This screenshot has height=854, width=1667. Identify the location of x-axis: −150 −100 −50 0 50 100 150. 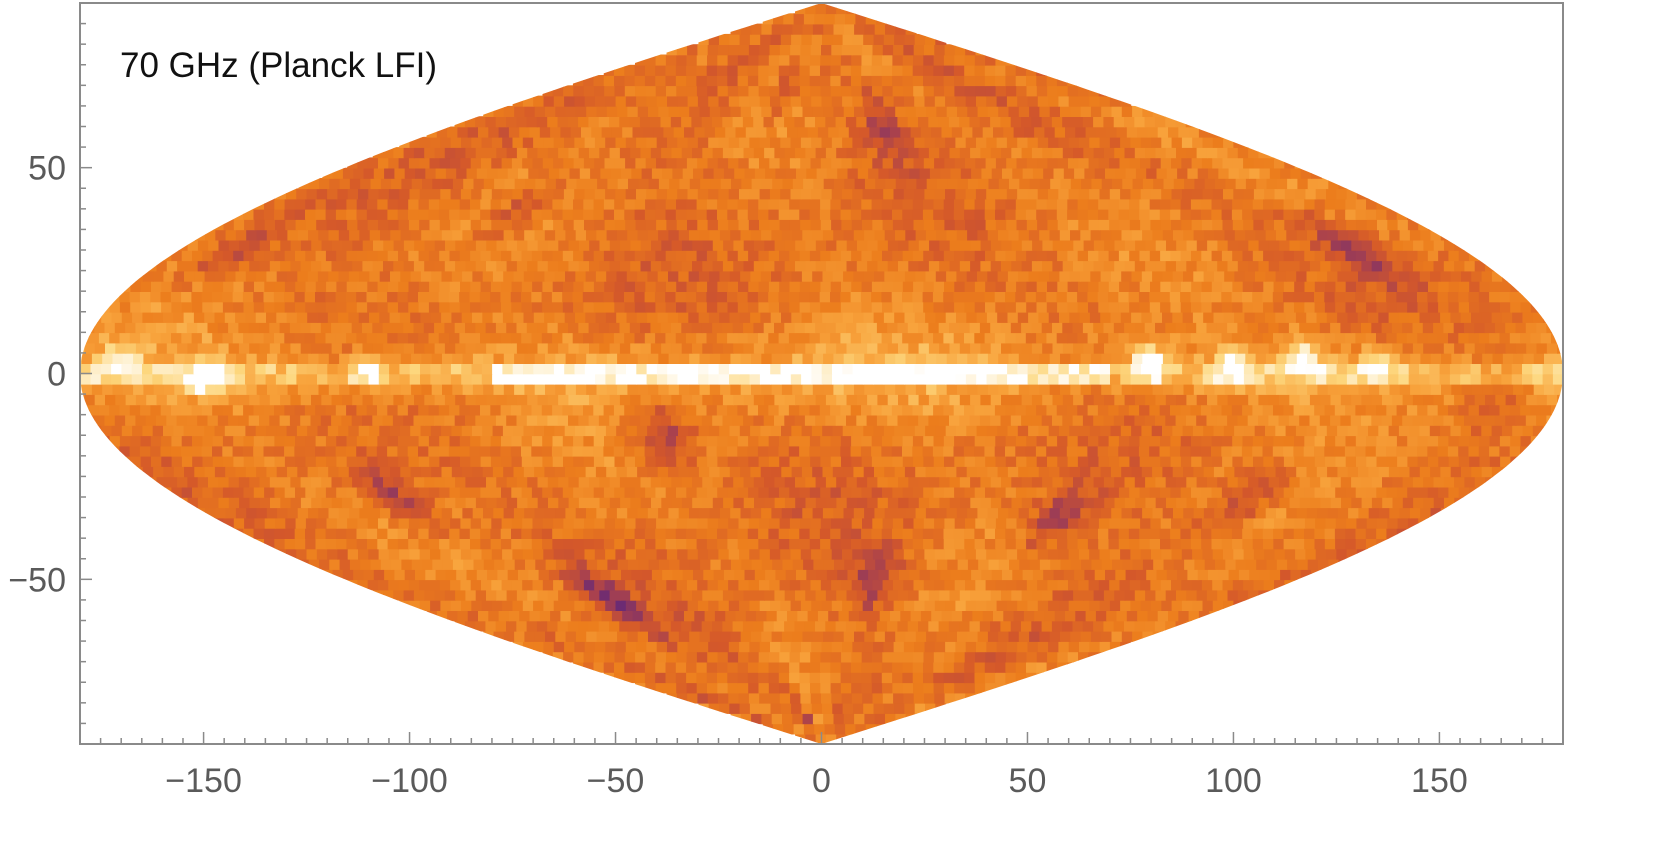
(822, 766).